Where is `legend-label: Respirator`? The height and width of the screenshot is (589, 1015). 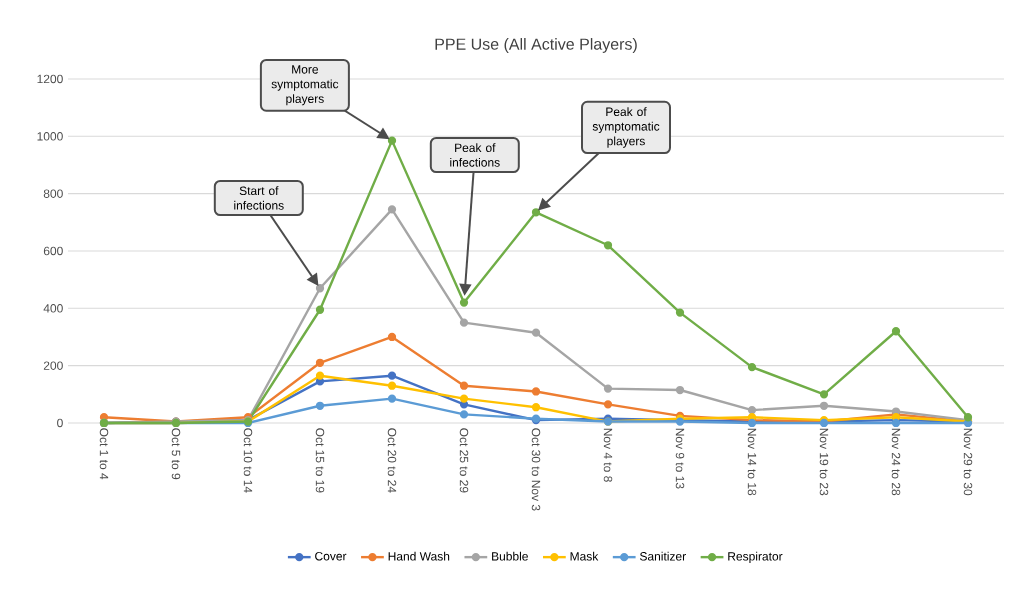 legend-label: Respirator is located at coordinates (755, 557).